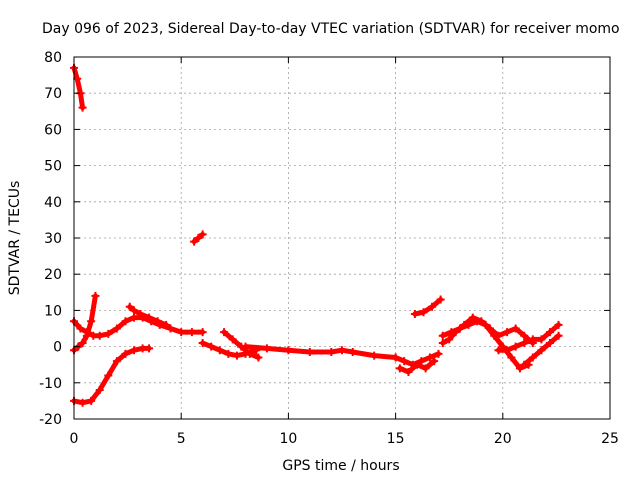 This screenshot has width=640, height=480. What do you see at coordinates (288, 439) in the screenshot?
I see `x-tick-label: 10` at bounding box center [288, 439].